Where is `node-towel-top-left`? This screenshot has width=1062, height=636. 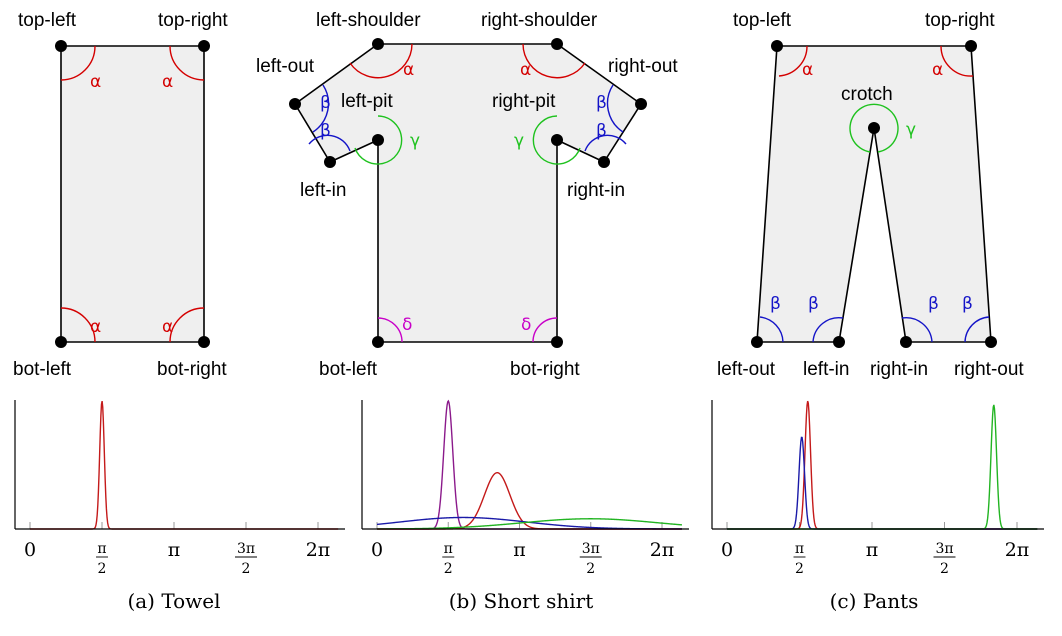
node-towel-top-left is located at coordinates (61, 46).